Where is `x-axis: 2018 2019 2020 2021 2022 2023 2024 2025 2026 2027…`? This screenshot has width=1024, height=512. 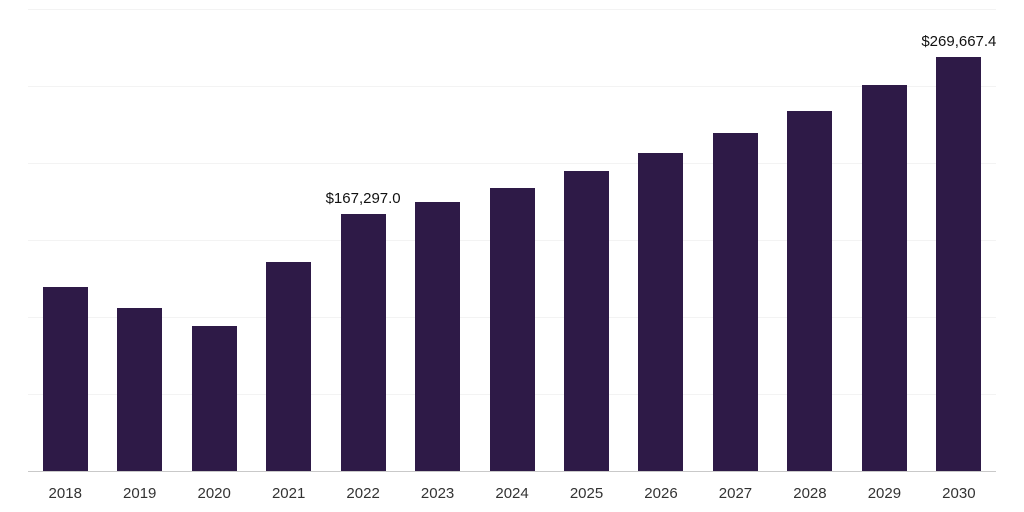
x-axis: 2018 2019 2020 2021 2022 2023 2024 2025 2026 2027… is located at coordinates (512, 492).